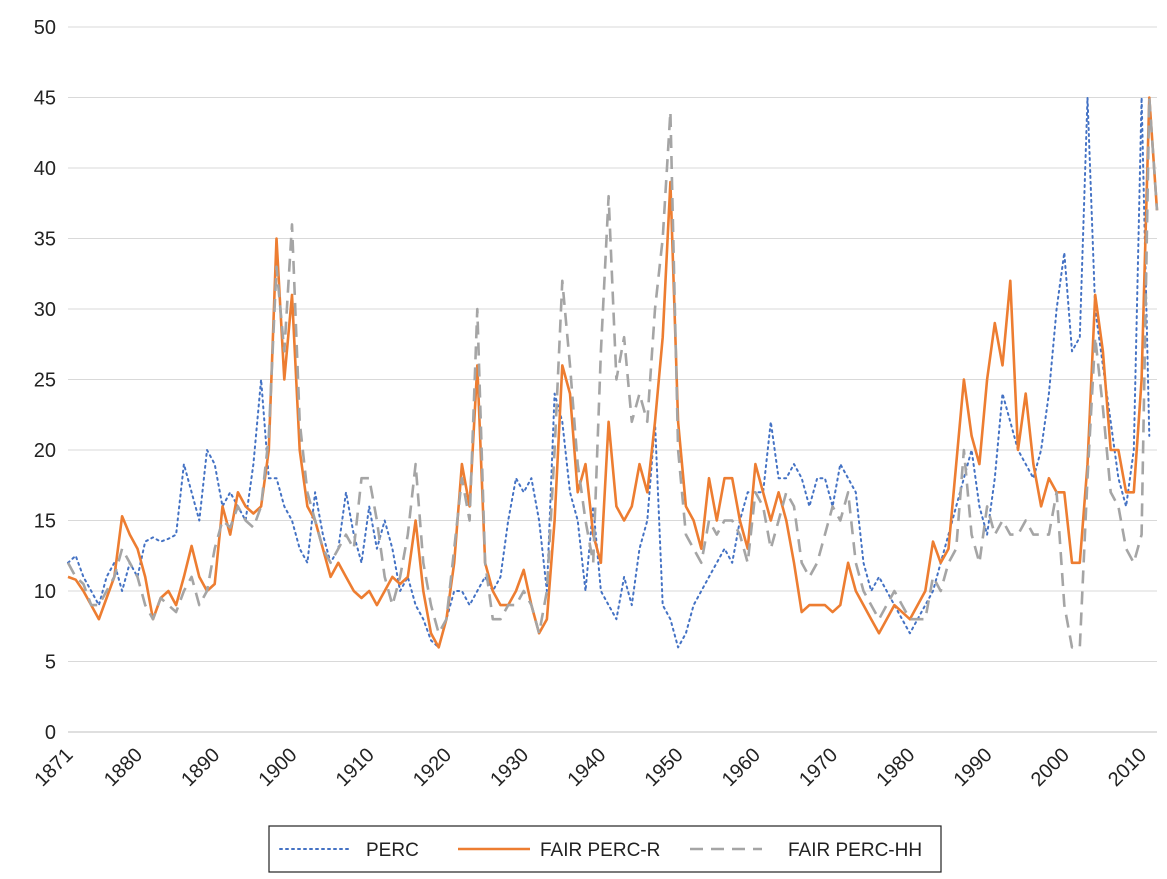  Describe the element at coordinates (855, 850) in the screenshot. I see `legend-label: FAIR PERC-HH` at that location.